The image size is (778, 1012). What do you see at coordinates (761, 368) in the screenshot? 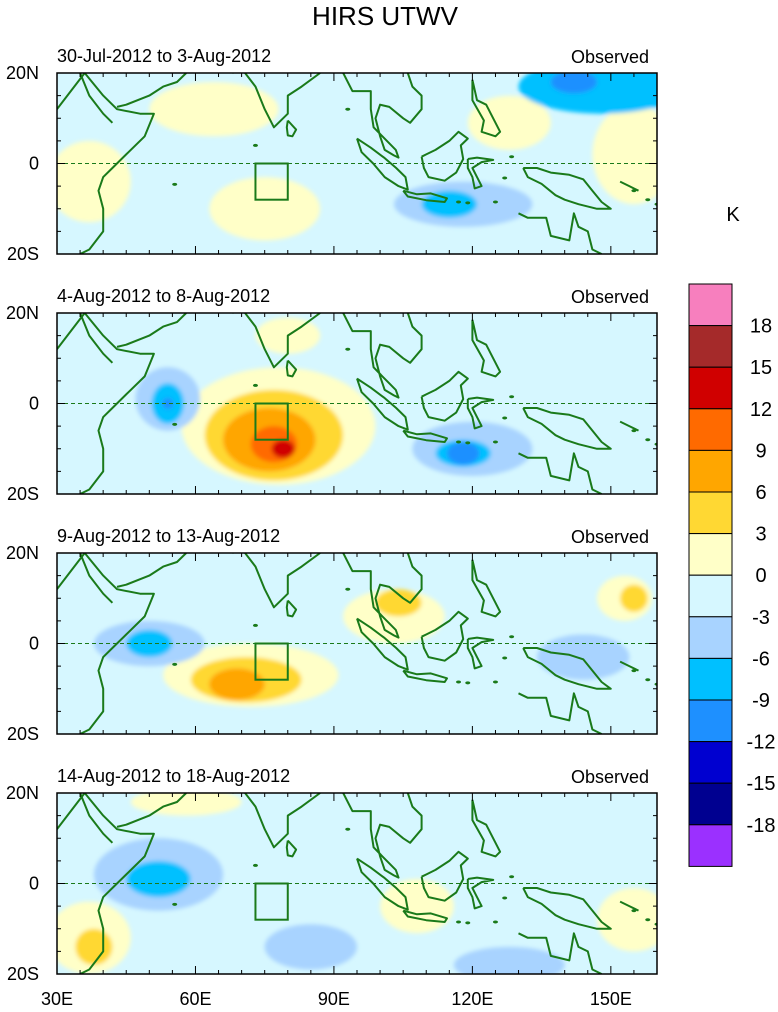
I see `colorbar-label: 15` at bounding box center [761, 368].